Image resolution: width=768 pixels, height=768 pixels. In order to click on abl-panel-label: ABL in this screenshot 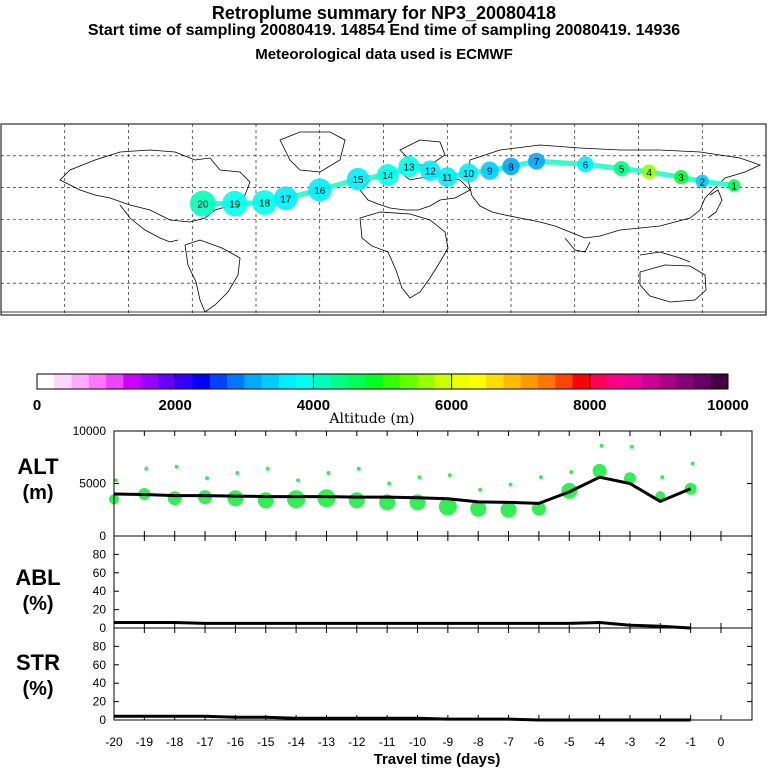, I will do `click(37, 577)`.